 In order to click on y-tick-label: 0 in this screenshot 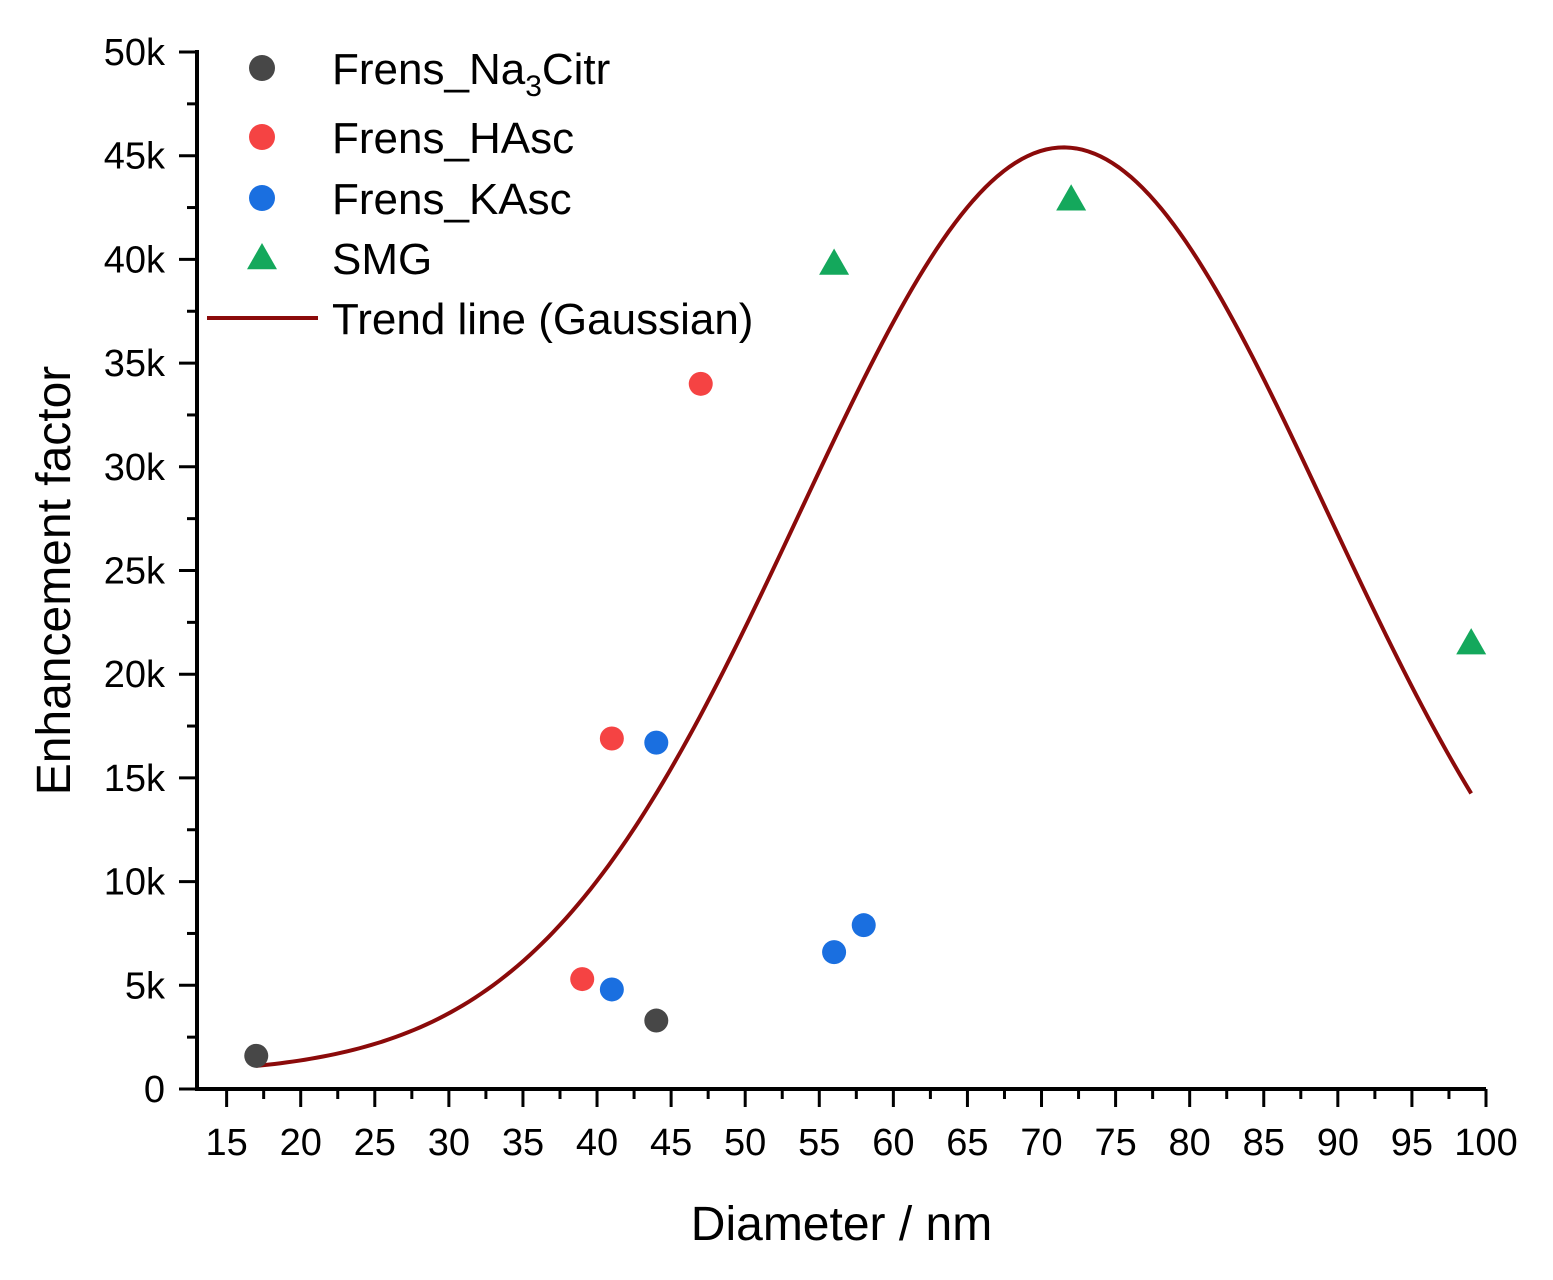, I will do `click(154, 1090)`.